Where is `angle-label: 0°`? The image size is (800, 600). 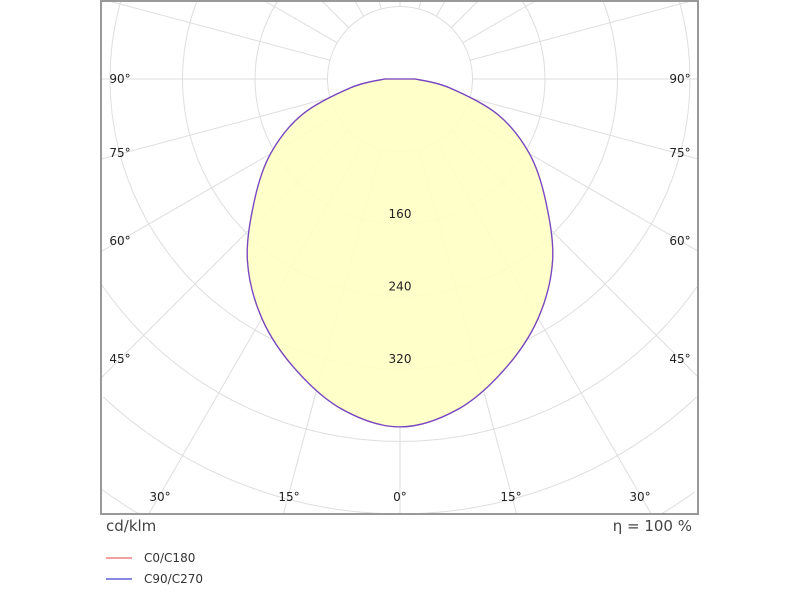 angle-label: 0° is located at coordinates (400, 497).